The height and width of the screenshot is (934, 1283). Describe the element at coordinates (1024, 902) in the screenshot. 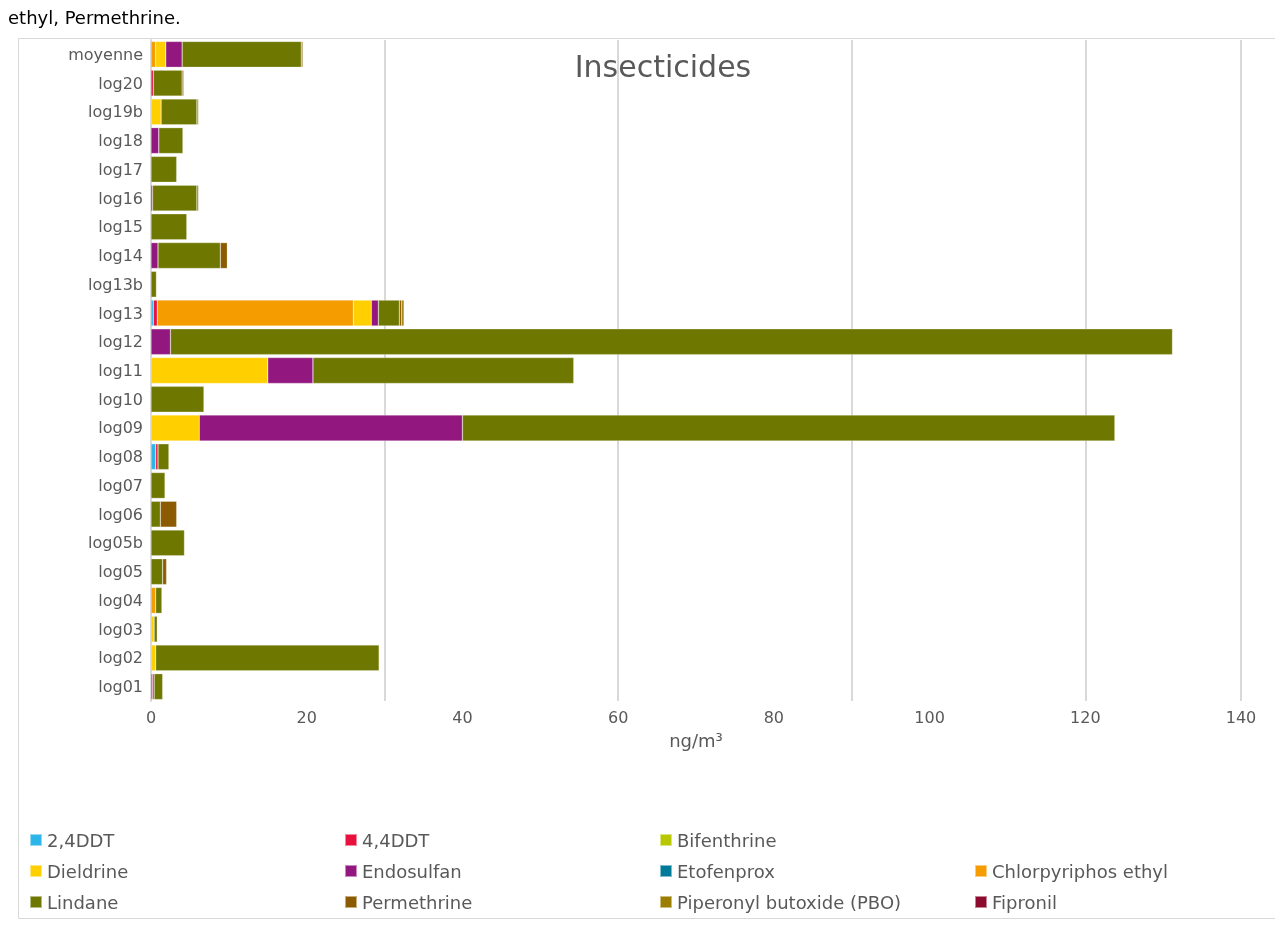

I see `legend-label: Fipronil` at that location.